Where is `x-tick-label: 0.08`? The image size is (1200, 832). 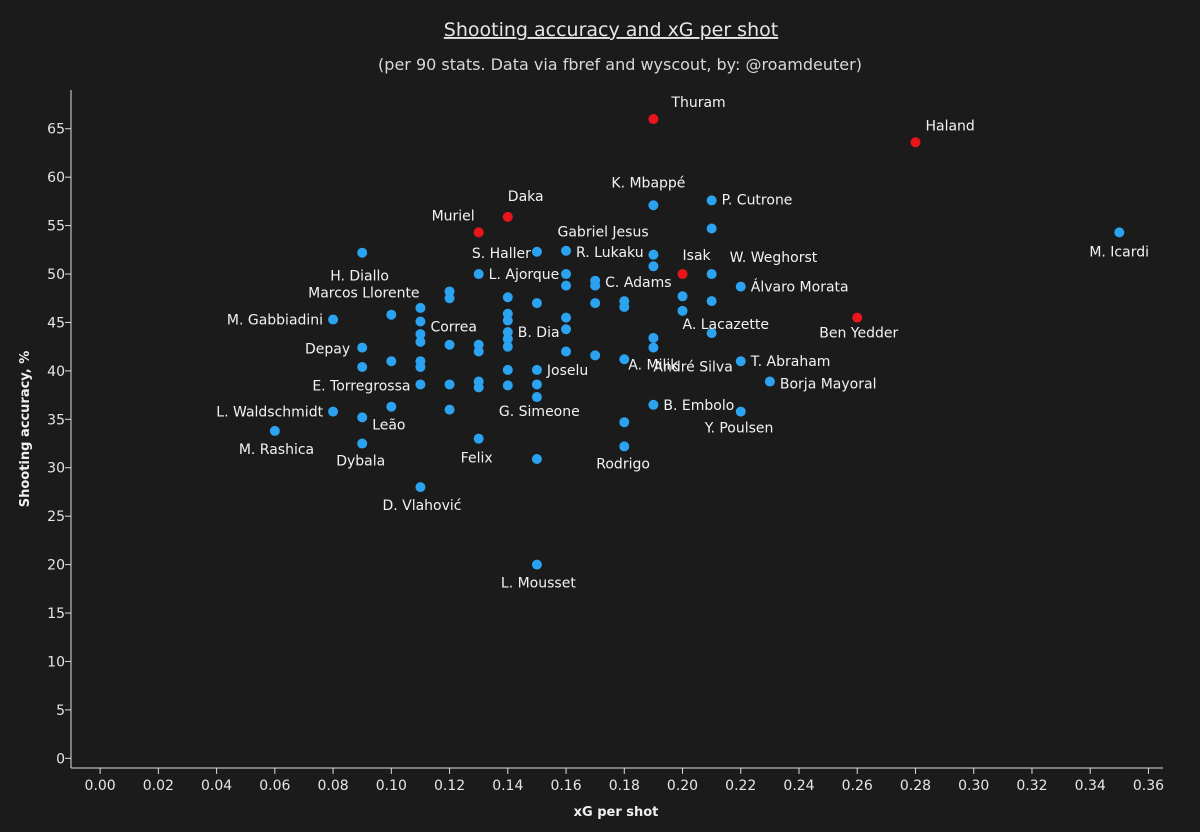
x-tick-label: 0.08 is located at coordinates (332, 786).